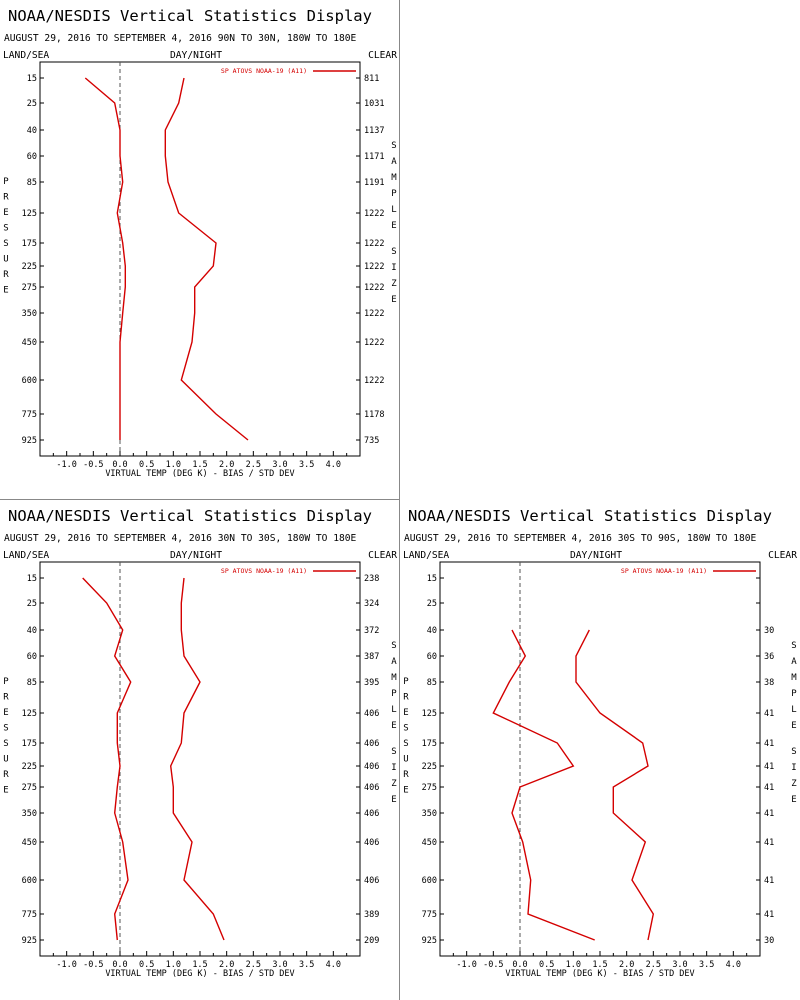  Describe the element at coordinates (393, 768) in the screenshot. I see `y2-axis-letter: I` at that location.